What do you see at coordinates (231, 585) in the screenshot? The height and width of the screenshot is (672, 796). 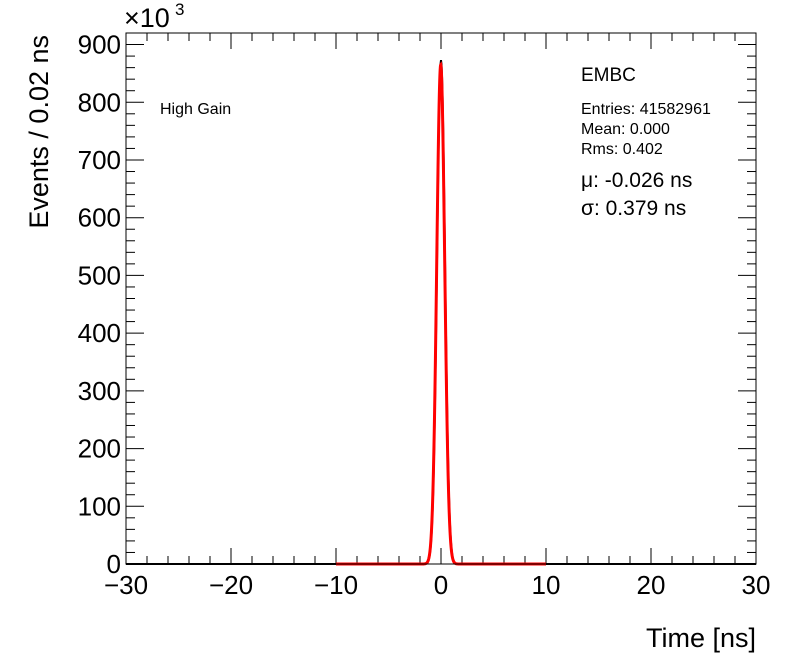 I see `x-tick-label: −20` at bounding box center [231, 585].